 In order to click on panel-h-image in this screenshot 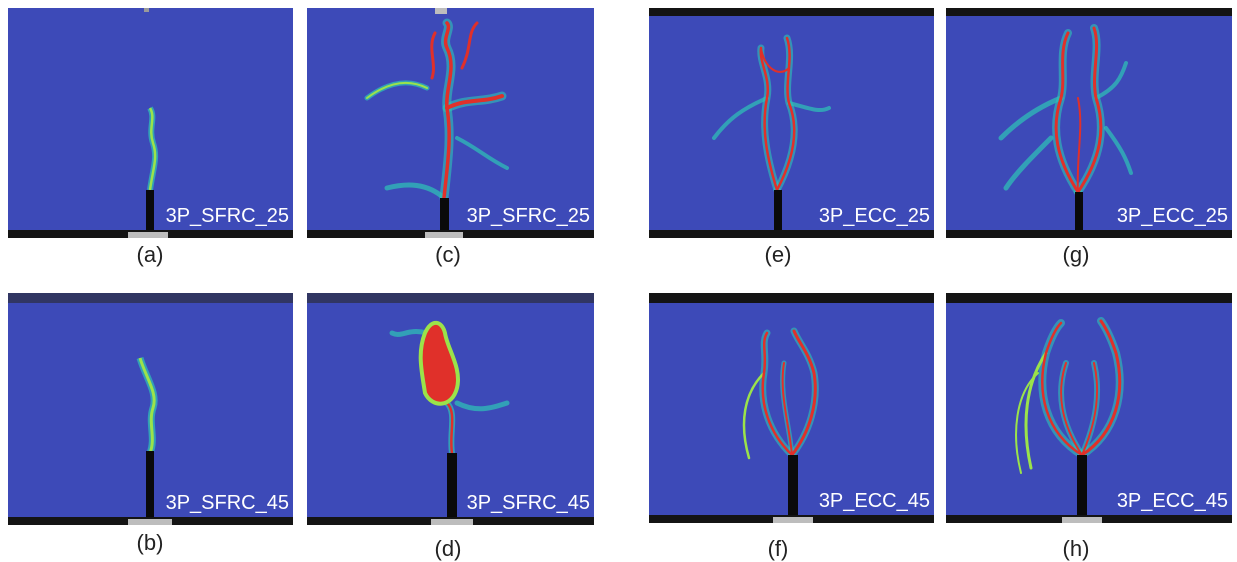, I will do `click(1089, 408)`.